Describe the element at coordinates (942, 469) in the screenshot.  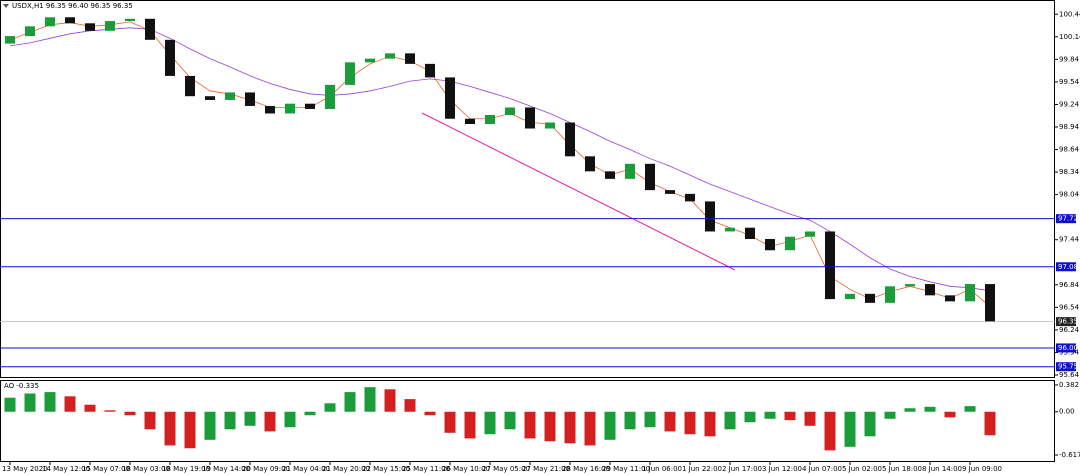
I see `x-tick-label: 8 Jun 14:00` at that location.